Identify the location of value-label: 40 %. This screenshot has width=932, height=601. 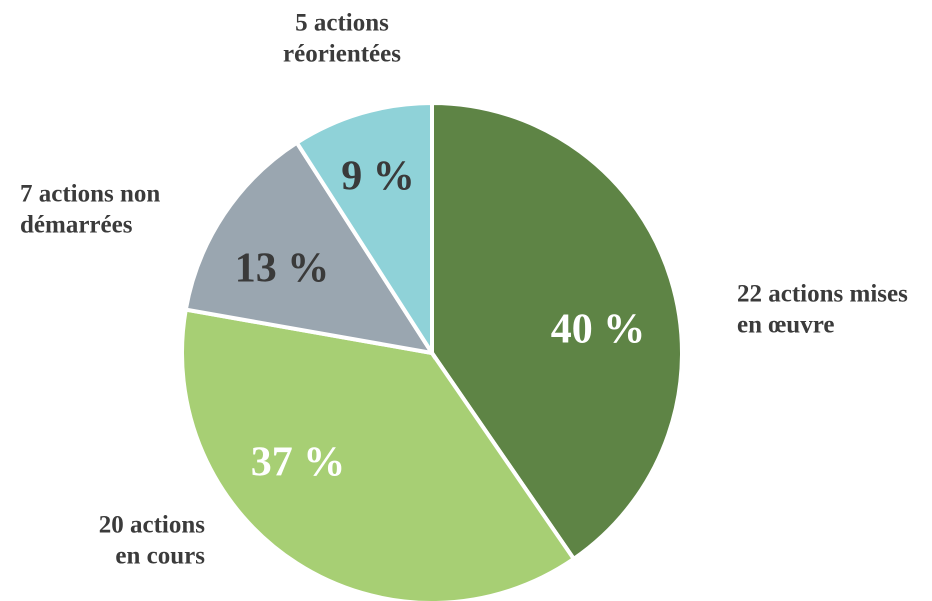
(598, 330).